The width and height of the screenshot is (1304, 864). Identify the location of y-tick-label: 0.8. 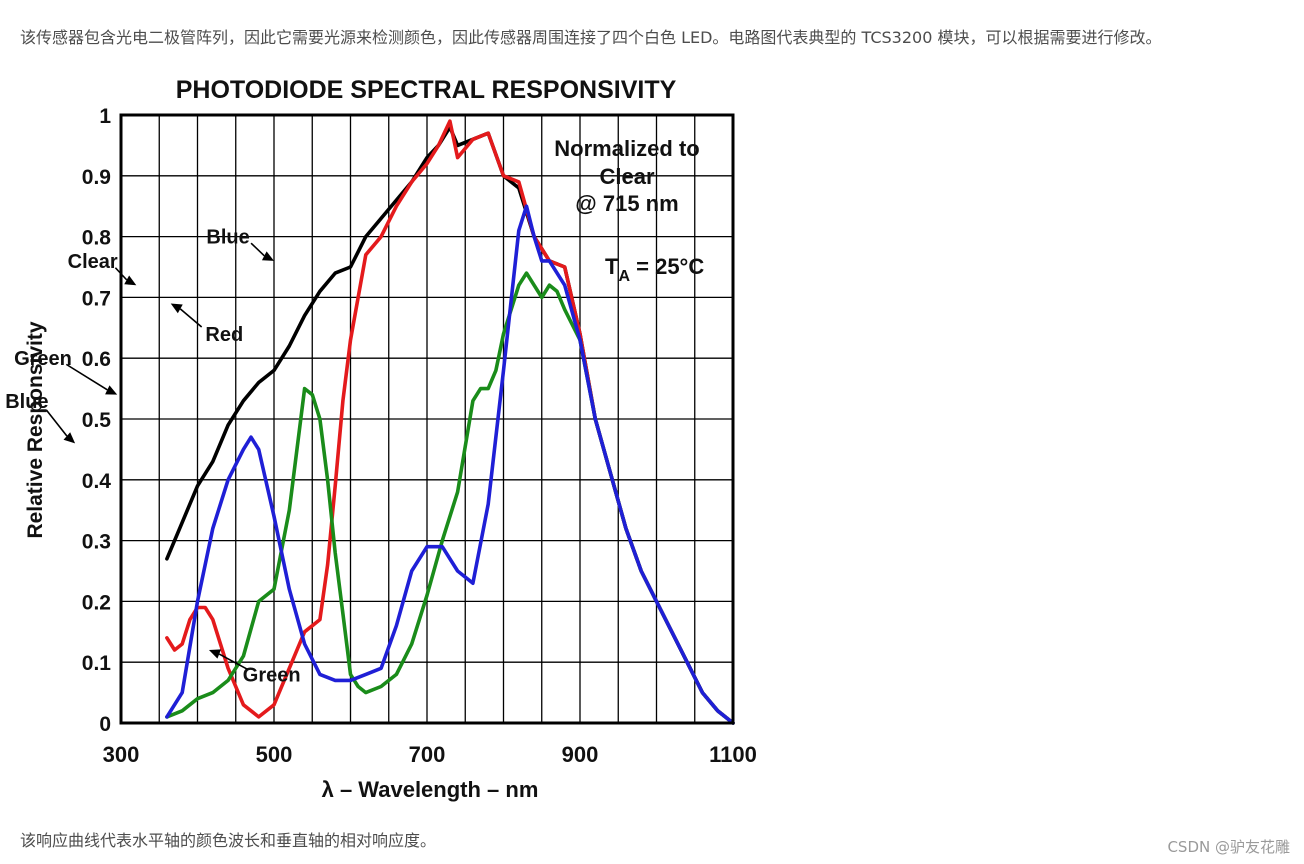
(97, 238).